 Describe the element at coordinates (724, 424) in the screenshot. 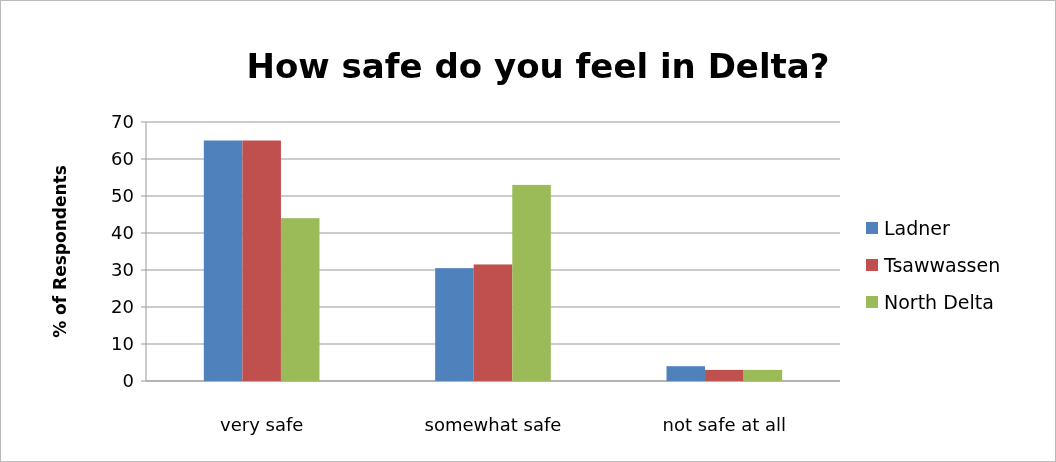

I see `x-tick-label: not safe at all` at that location.